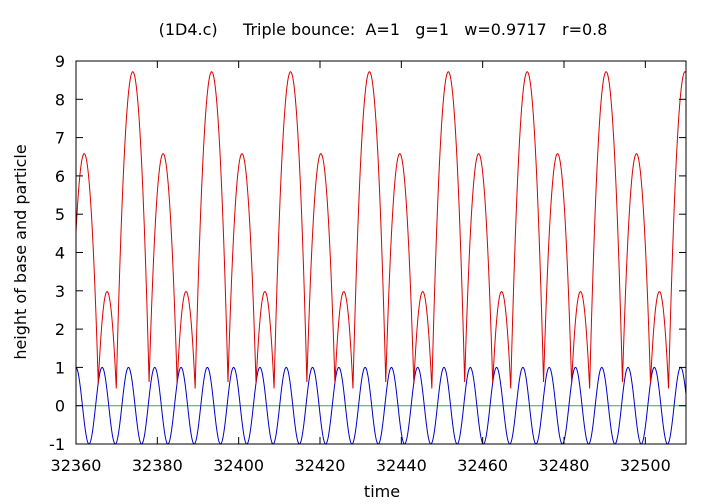  Describe the element at coordinates (60, 367) in the screenshot. I see `y-tick-label: 1` at that location.